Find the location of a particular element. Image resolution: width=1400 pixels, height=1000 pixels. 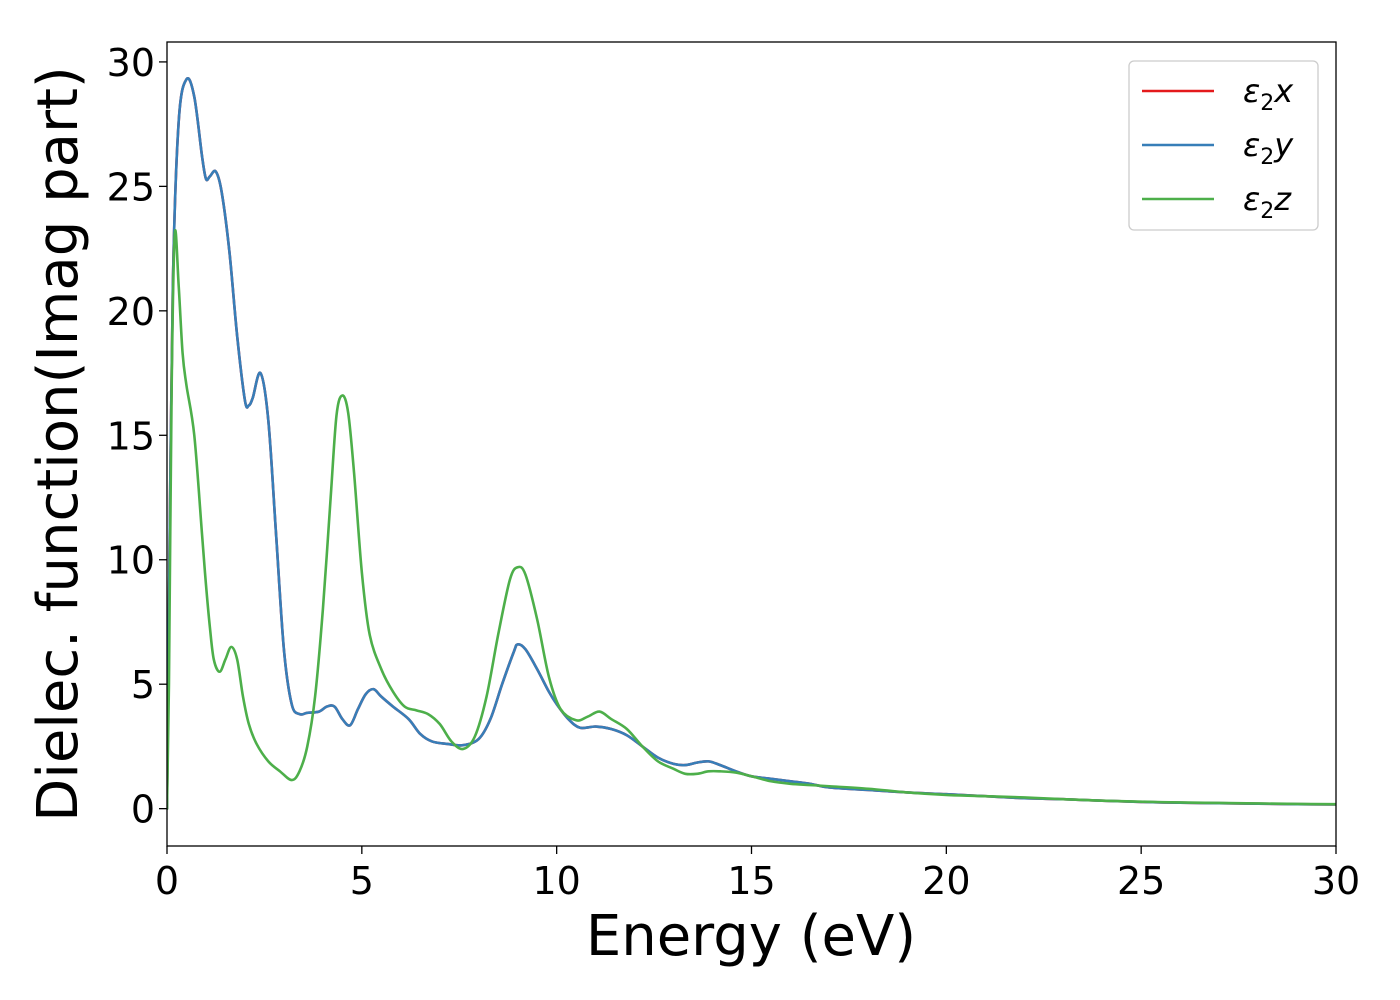

legend-label-z: ε2z is located at coordinates (1267, 202).